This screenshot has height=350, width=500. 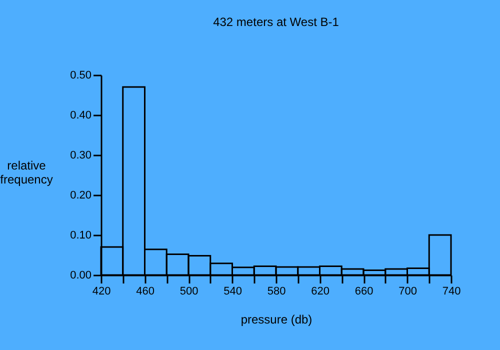 I want to click on y-tick-label: 0.10, so click(x=81, y=236).